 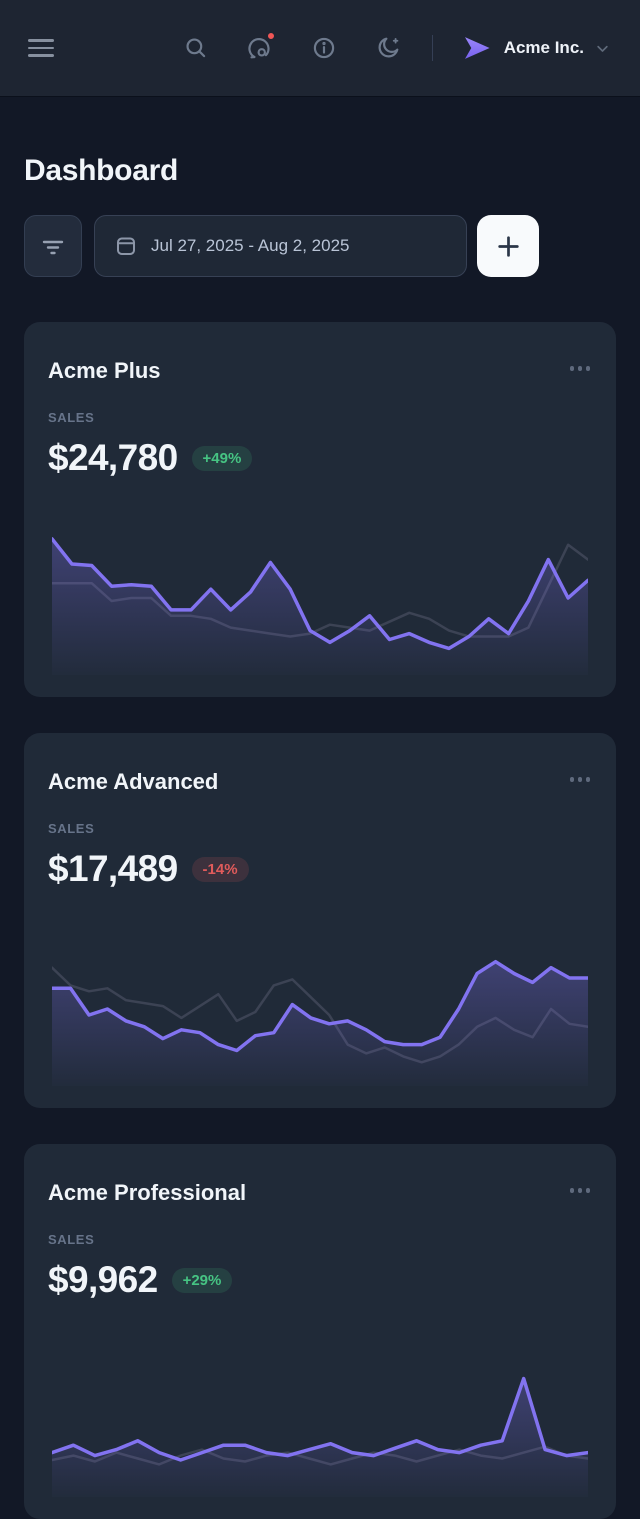 I want to click on company-name: Acme Inc., so click(x=543, y=47).